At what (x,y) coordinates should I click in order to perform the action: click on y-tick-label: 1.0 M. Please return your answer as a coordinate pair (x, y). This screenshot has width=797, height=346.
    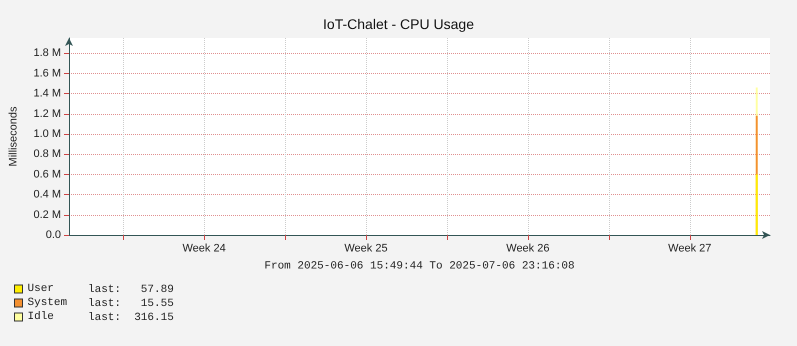
    Looking at the image, I should click on (47, 134).